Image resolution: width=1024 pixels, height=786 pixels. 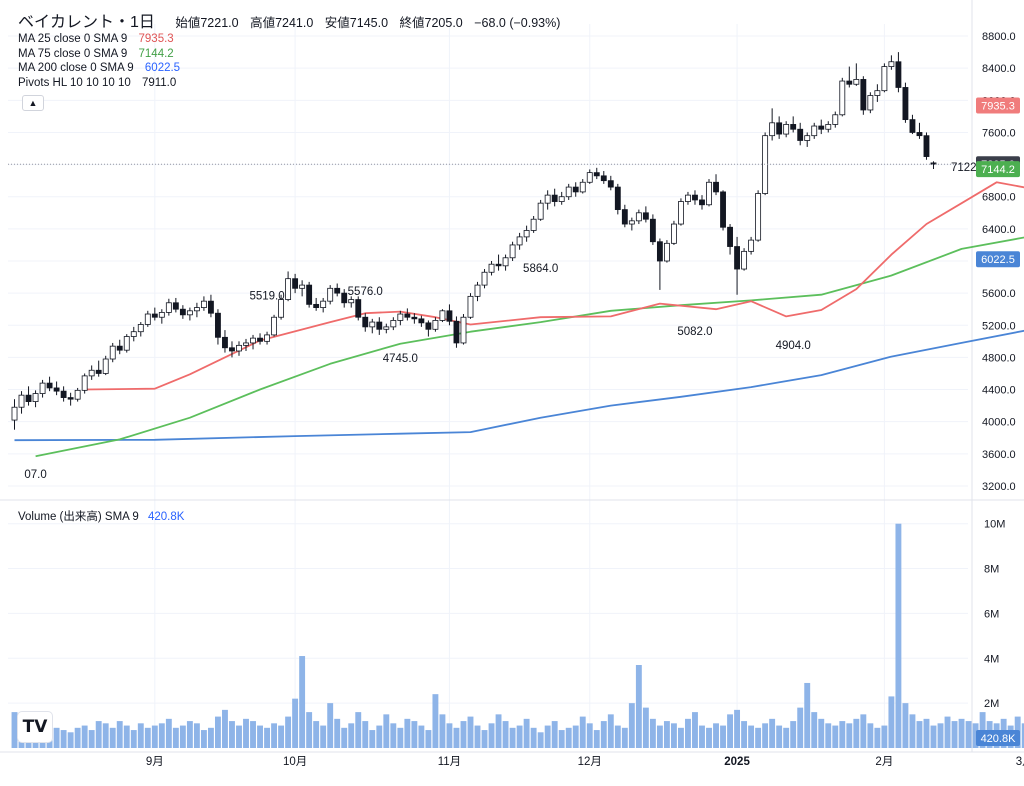 What do you see at coordinates (99, 68) in the screenshot?
I see `legend-ma200: MA 200 close 0 SMA 9 6022.5` at bounding box center [99, 68].